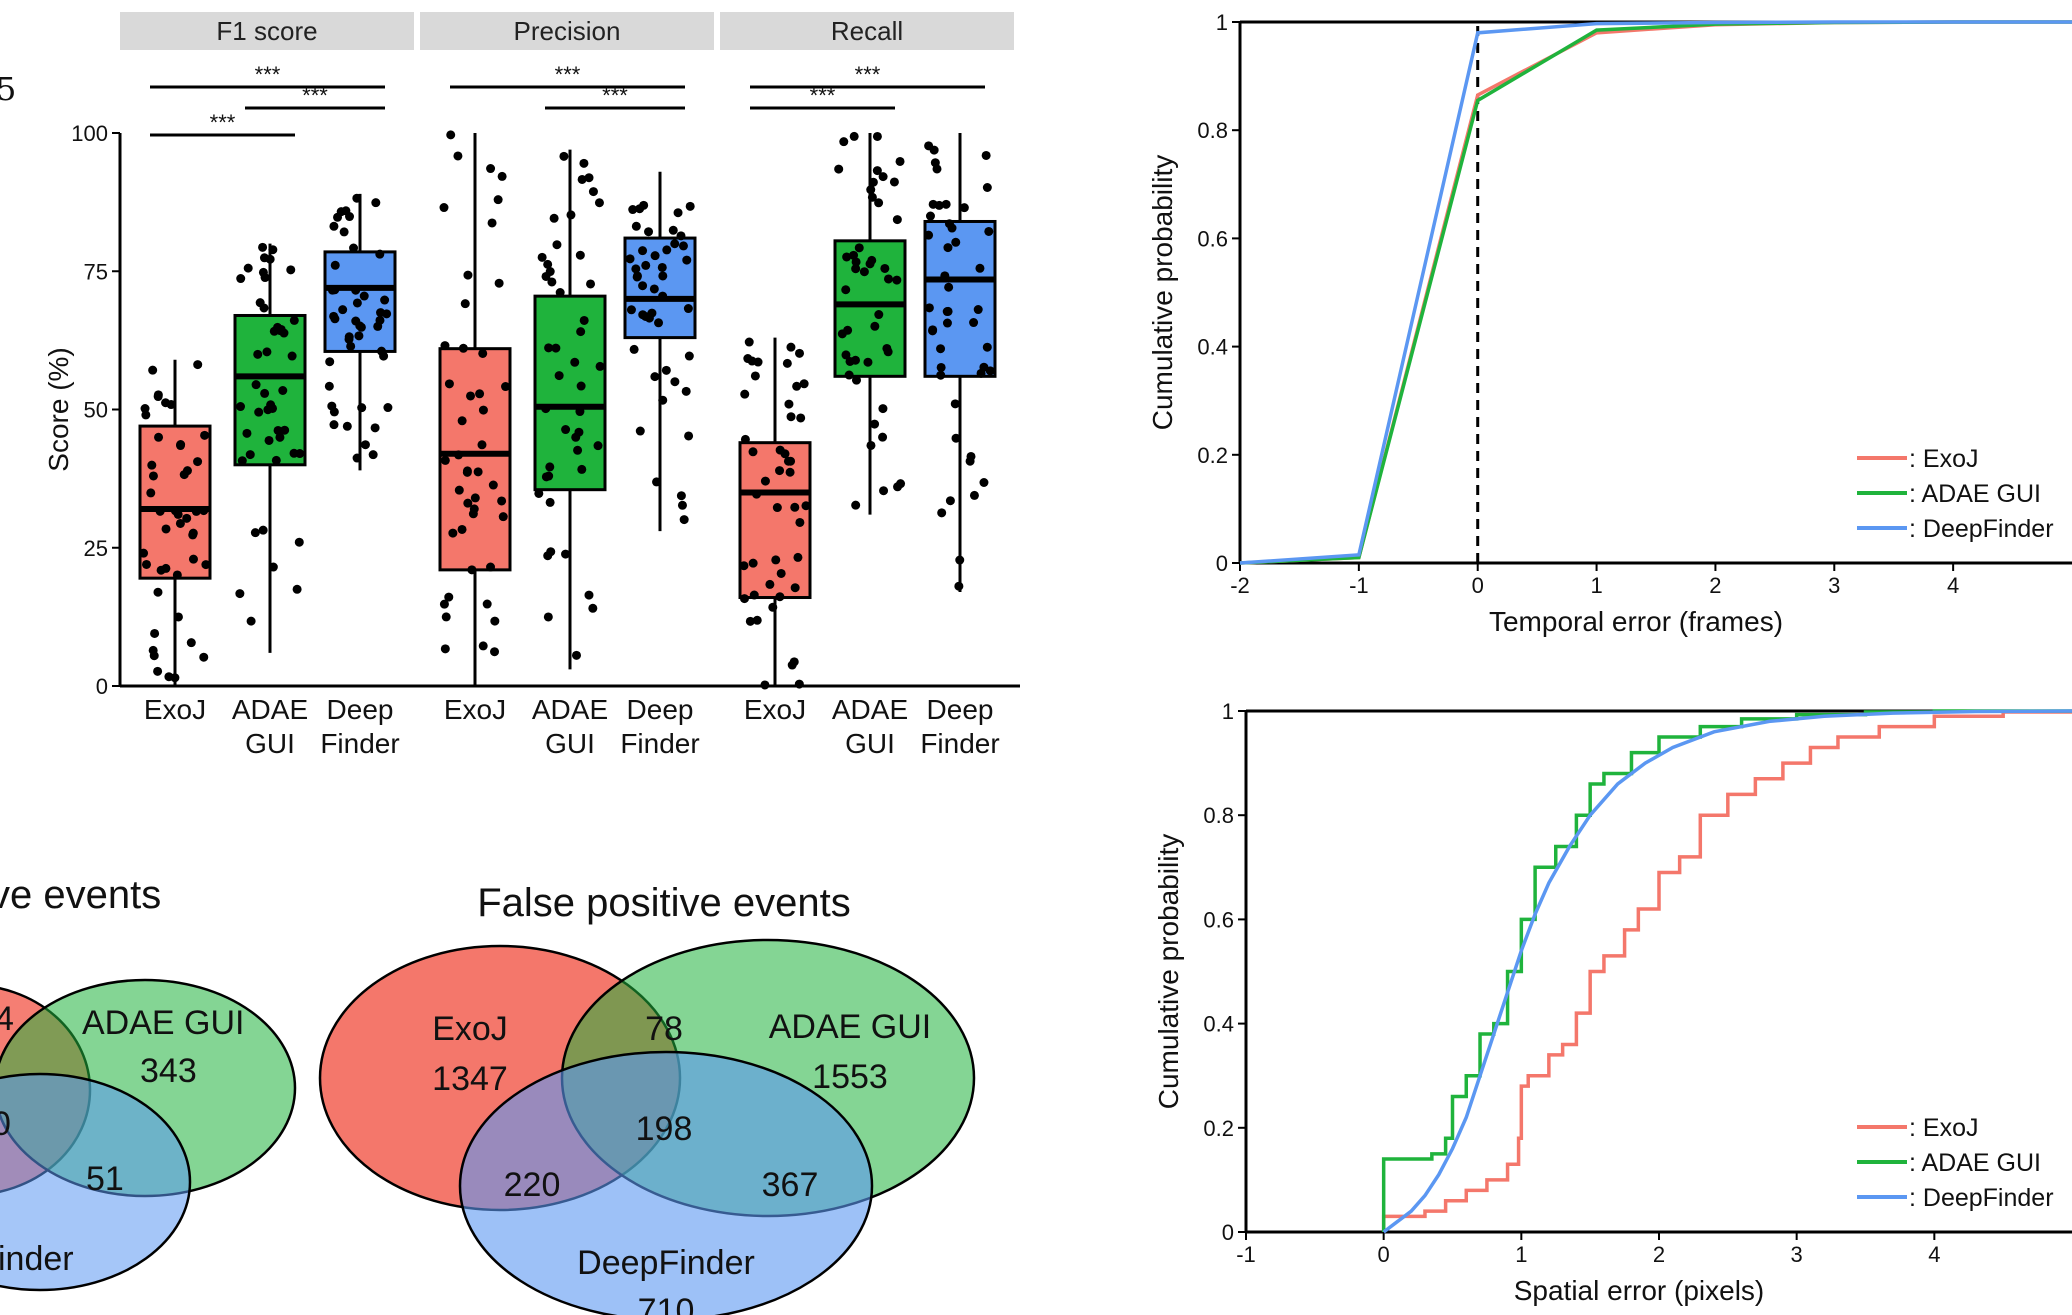 The image size is (2072, 1315). What do you see at coordinates (475, 709) in the screenshot?
I see `category-label: ExoJ` at bounding box center [475, 709].